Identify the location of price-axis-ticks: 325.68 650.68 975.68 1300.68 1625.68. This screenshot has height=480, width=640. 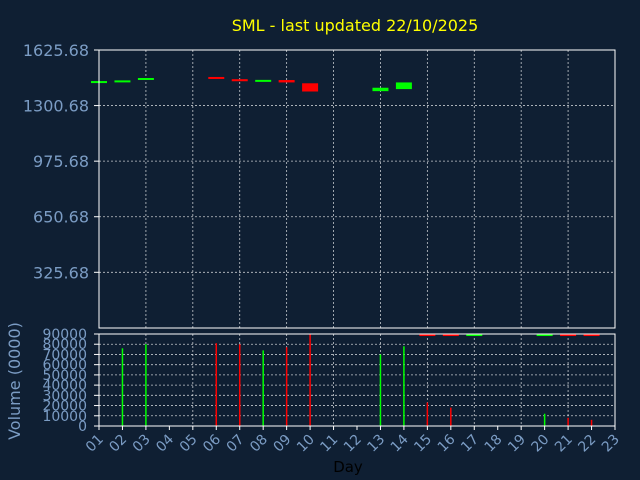
(61, 161).